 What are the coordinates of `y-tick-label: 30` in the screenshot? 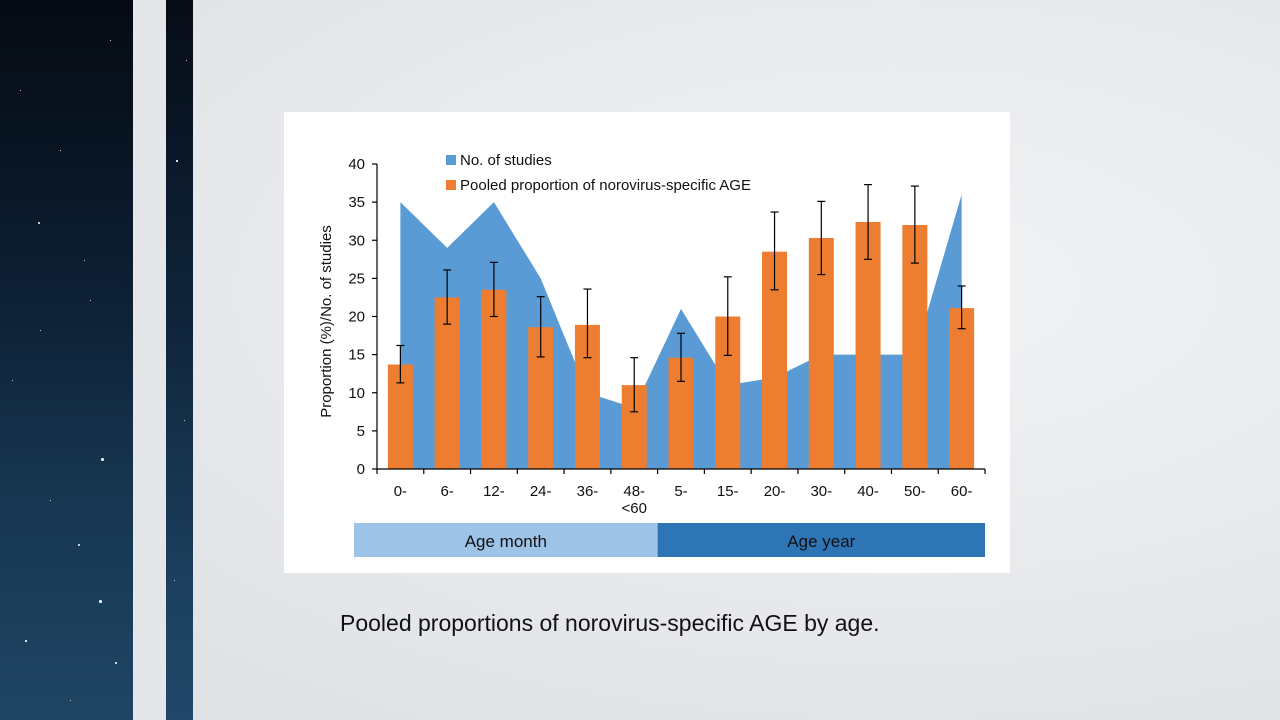 It's located at (356, 240).